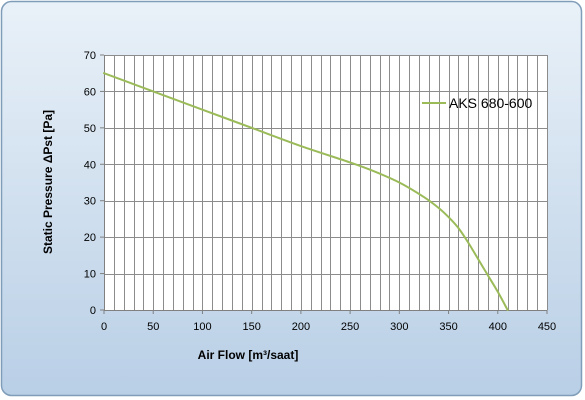 Image resolution: width=585 pixels, height=400 pixels. Describe the element at coordinates (90, 202) in the screenshot. I see `y-tick-label: 30` at that location.